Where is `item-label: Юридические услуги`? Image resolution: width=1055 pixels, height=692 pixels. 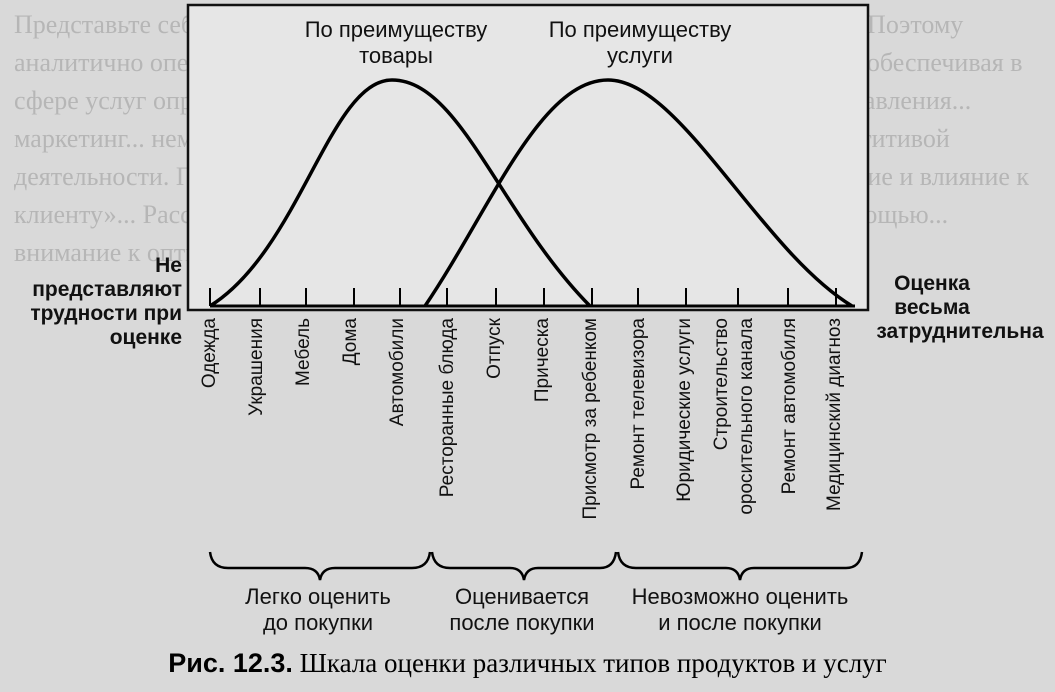
item-label: Юридические услуги is located at coordinates (684, 410).